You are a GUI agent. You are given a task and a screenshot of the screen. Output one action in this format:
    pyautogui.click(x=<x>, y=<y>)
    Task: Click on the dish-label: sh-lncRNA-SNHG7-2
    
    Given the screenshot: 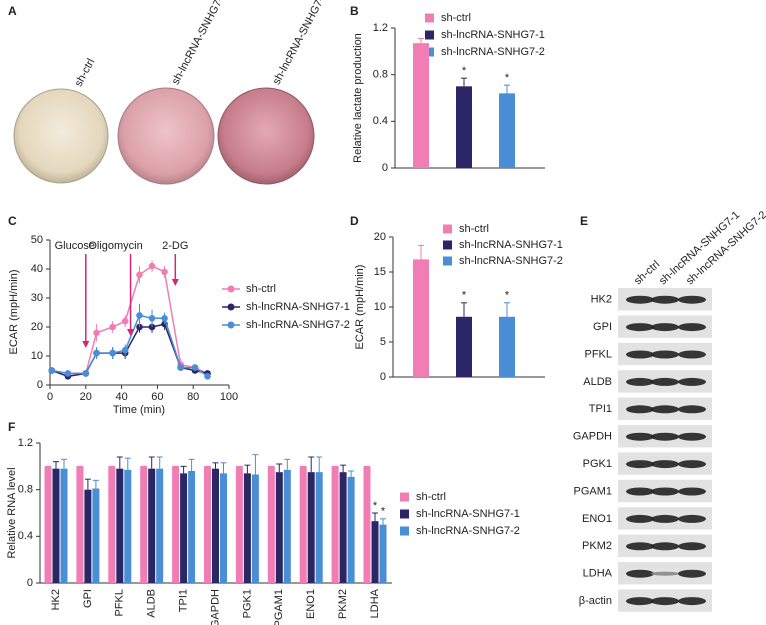 What is the action you would take?
    pyautogui.click(x=300, y=43)
    